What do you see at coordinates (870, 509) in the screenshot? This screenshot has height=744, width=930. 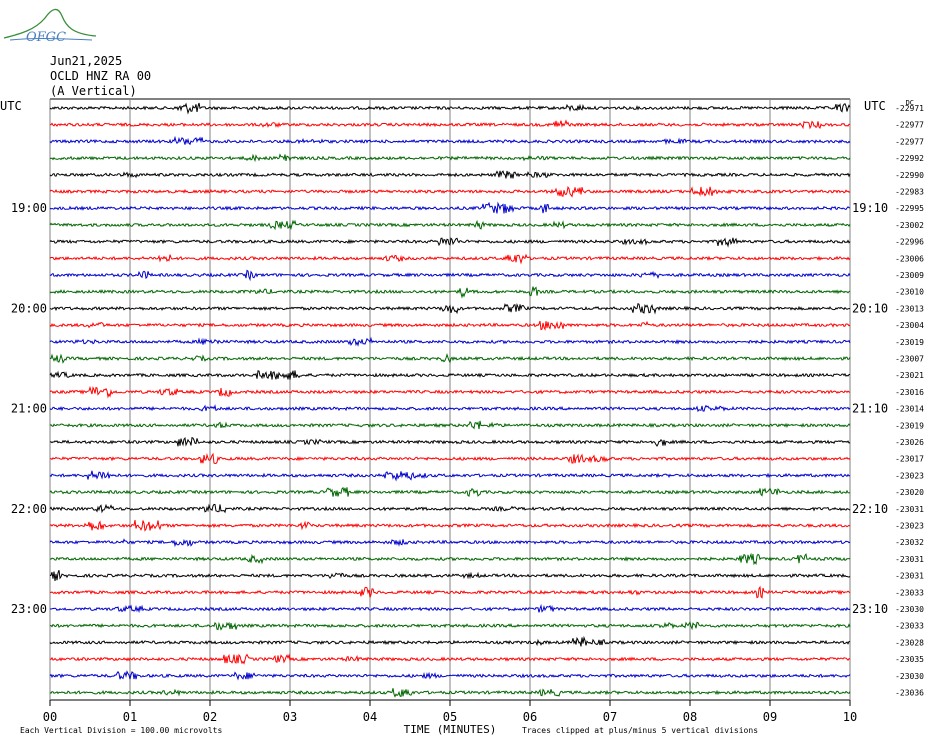 I see `right-hour-label: 22:10` at bounding box center [870, 509].